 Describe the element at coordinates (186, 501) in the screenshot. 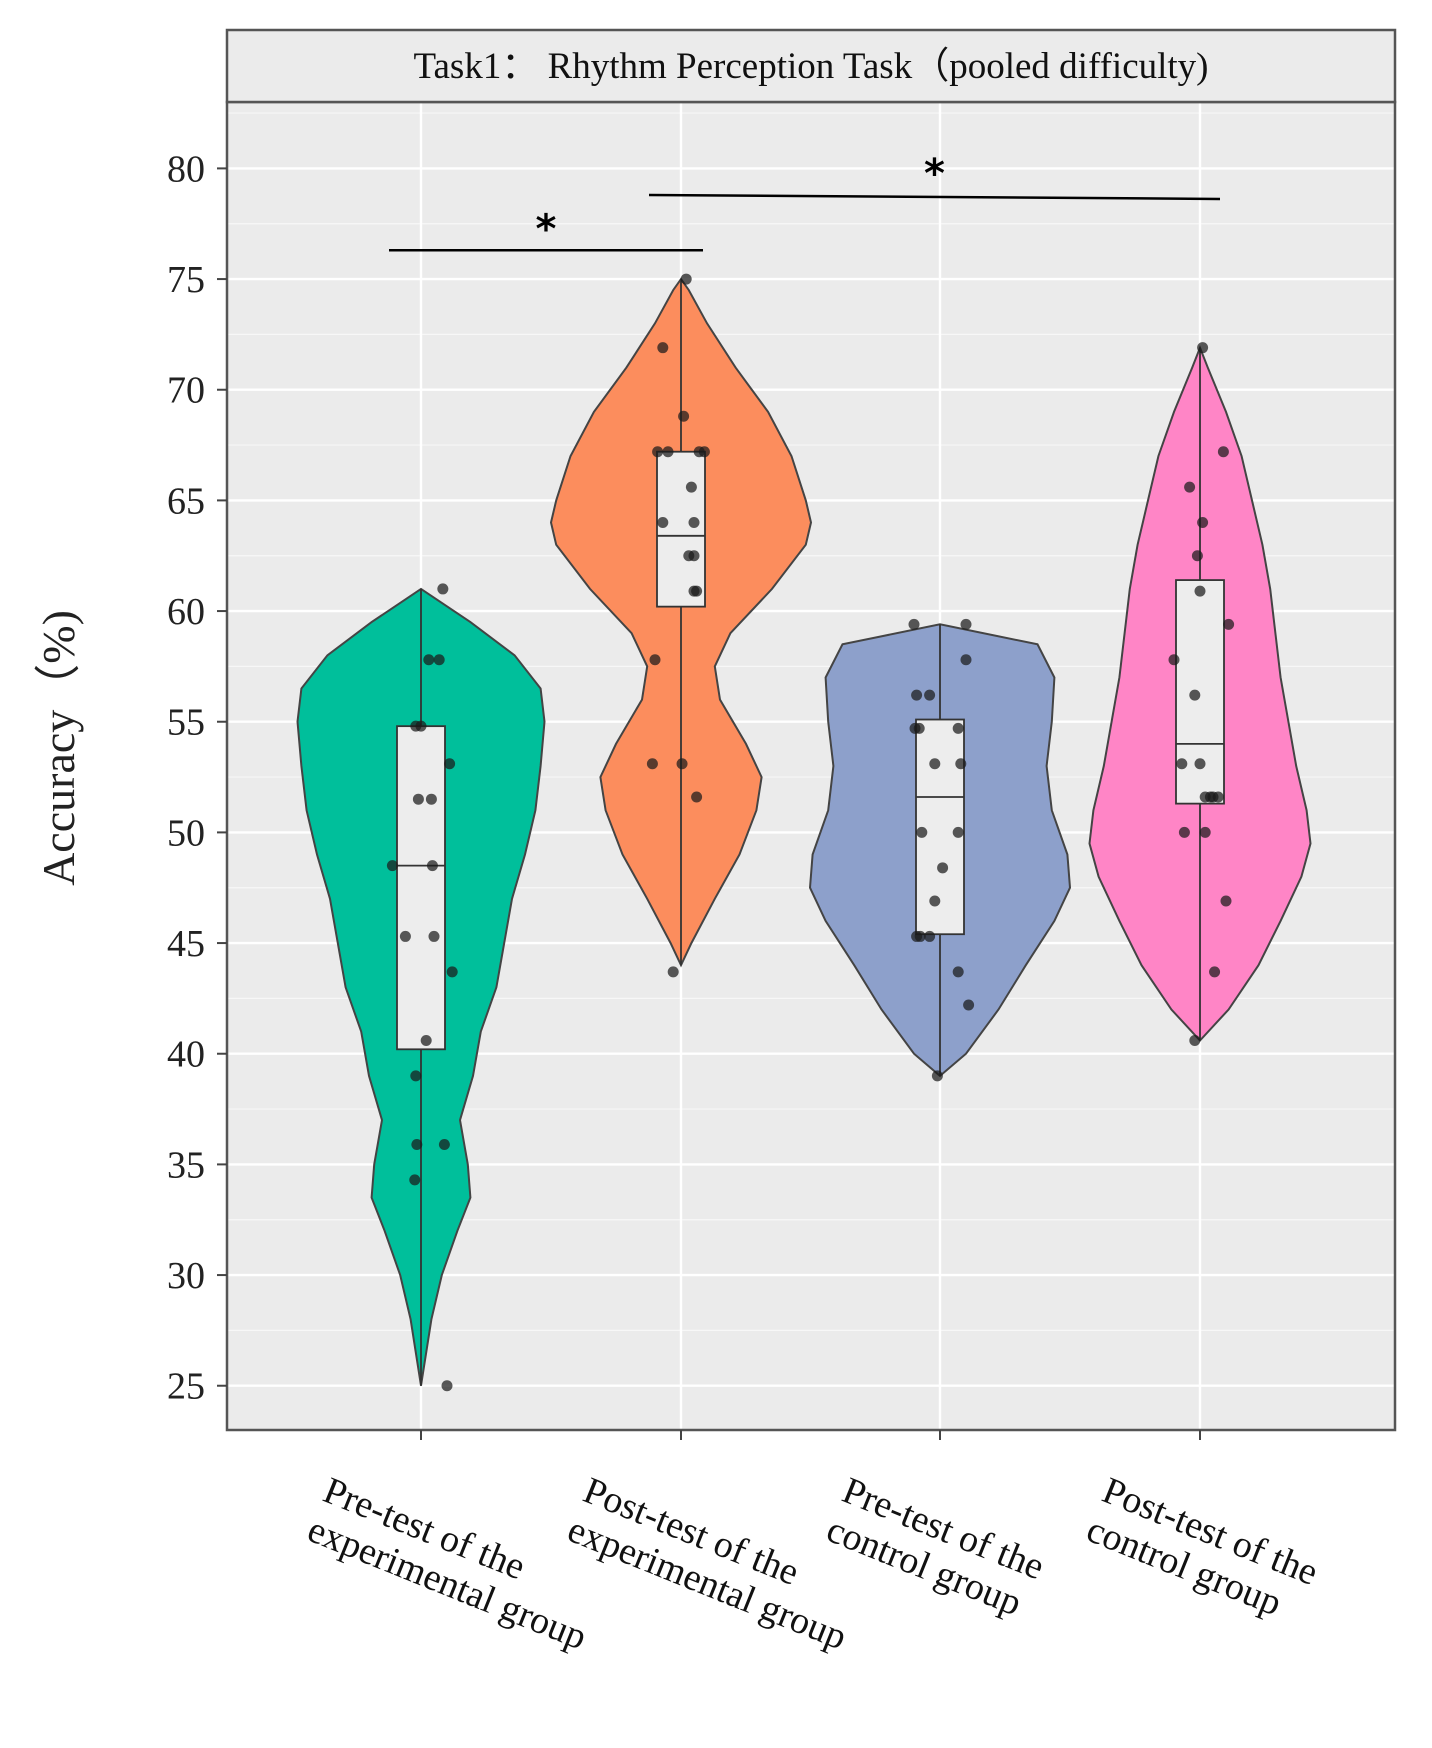

I see `y-tick-label: 65` at that location.